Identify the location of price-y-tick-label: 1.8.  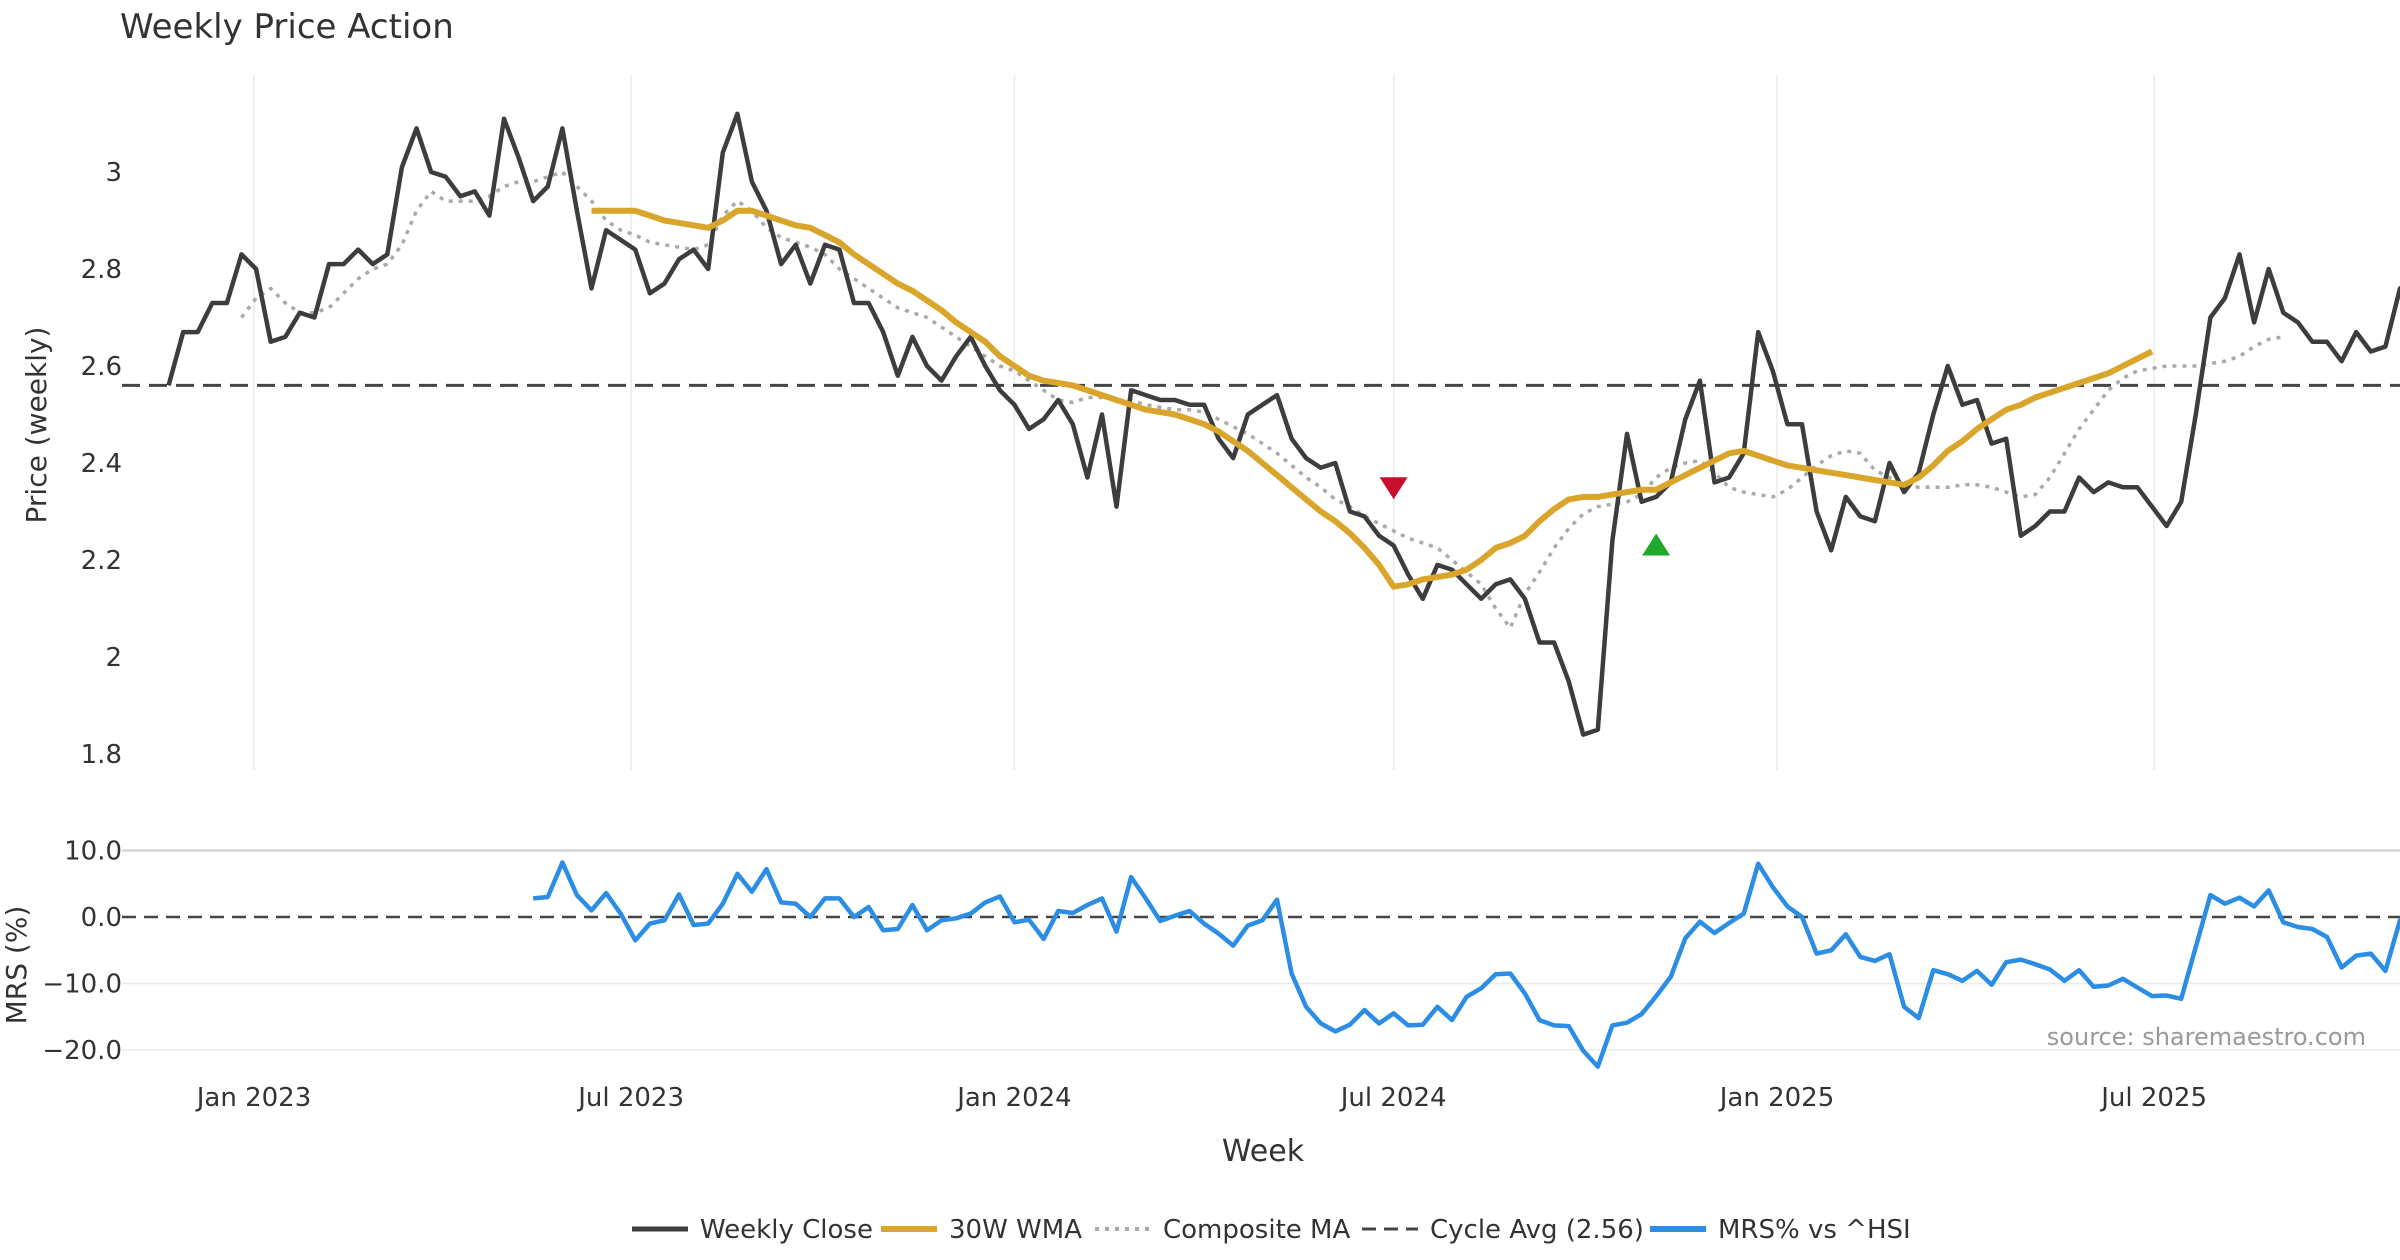
(101, 755).